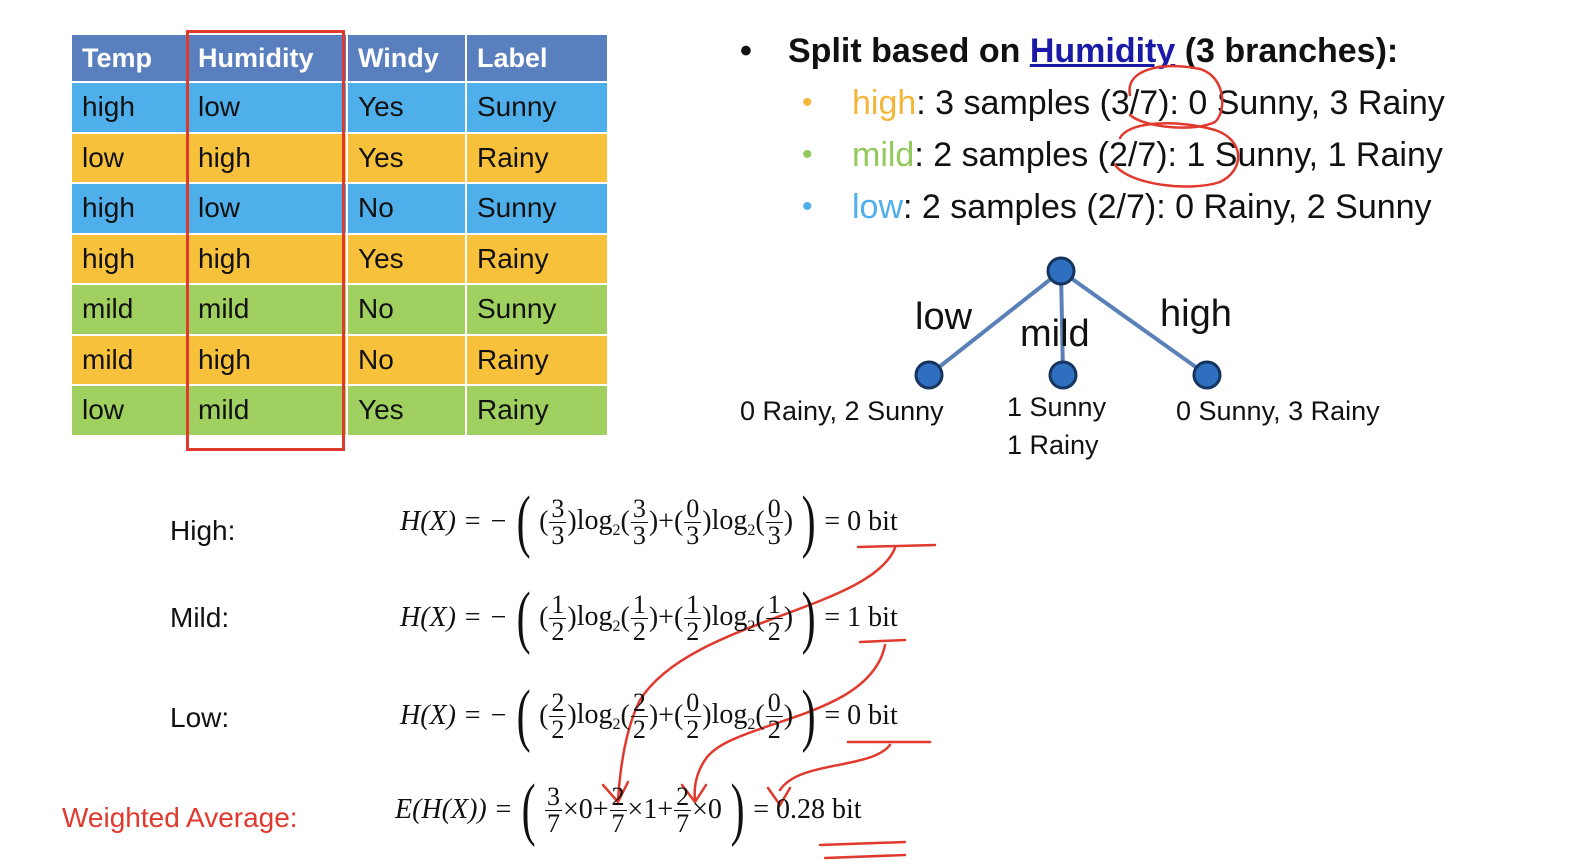 Image resolution: width=1570 pixels, height=864 pixels. Describe the element at coordinates (1057, 407) in the screenshot. I see `leaf-label-mild-1: 1 Sunny` at that location.